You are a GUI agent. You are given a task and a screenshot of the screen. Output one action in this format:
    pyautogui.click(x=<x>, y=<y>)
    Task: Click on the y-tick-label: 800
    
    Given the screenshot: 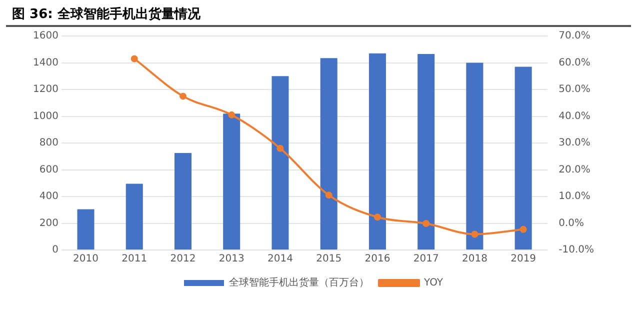 What is the action you would take?
    pyautogui.click(x=48, y=143)
    